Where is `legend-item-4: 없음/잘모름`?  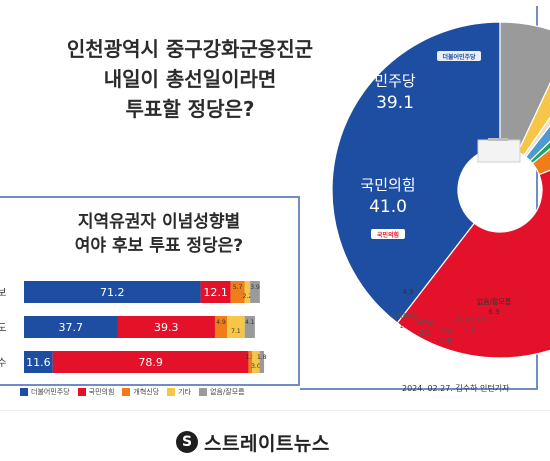 legend-item-4: 없음/잘모름 is located at coordinates (222, 392).